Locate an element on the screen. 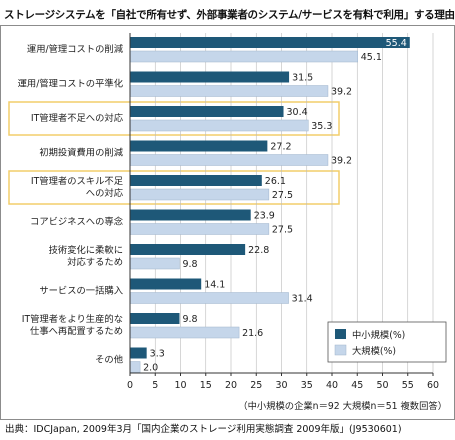 The height and width of the screenshot is (440, 455). legend-label-small: 中小規模(%) is located at coordinates (378, 335).